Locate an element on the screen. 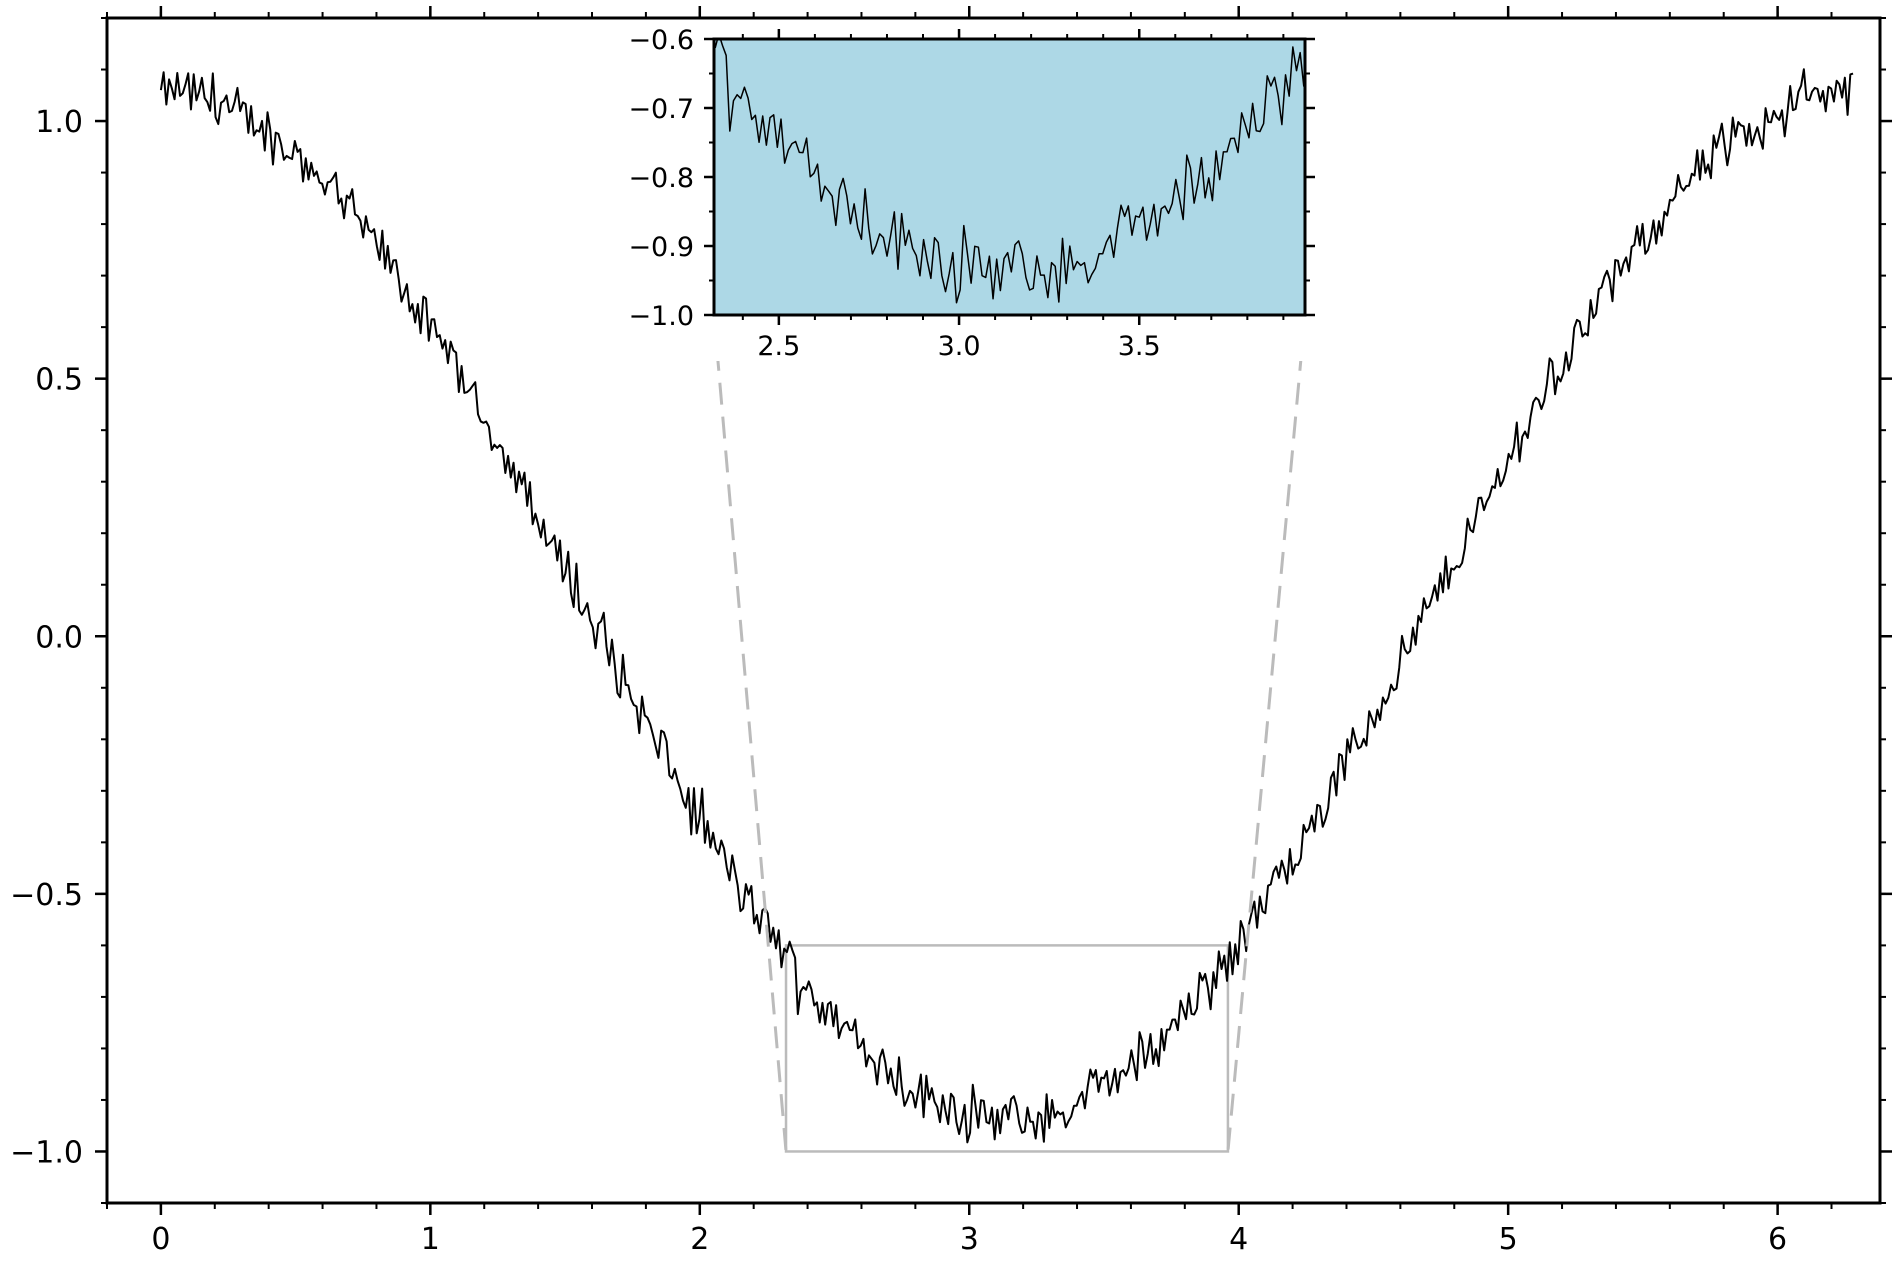 This screenshot has height=1263, width=1900. main-x-tick-label: 1 is located at coordinates (430, 1239).